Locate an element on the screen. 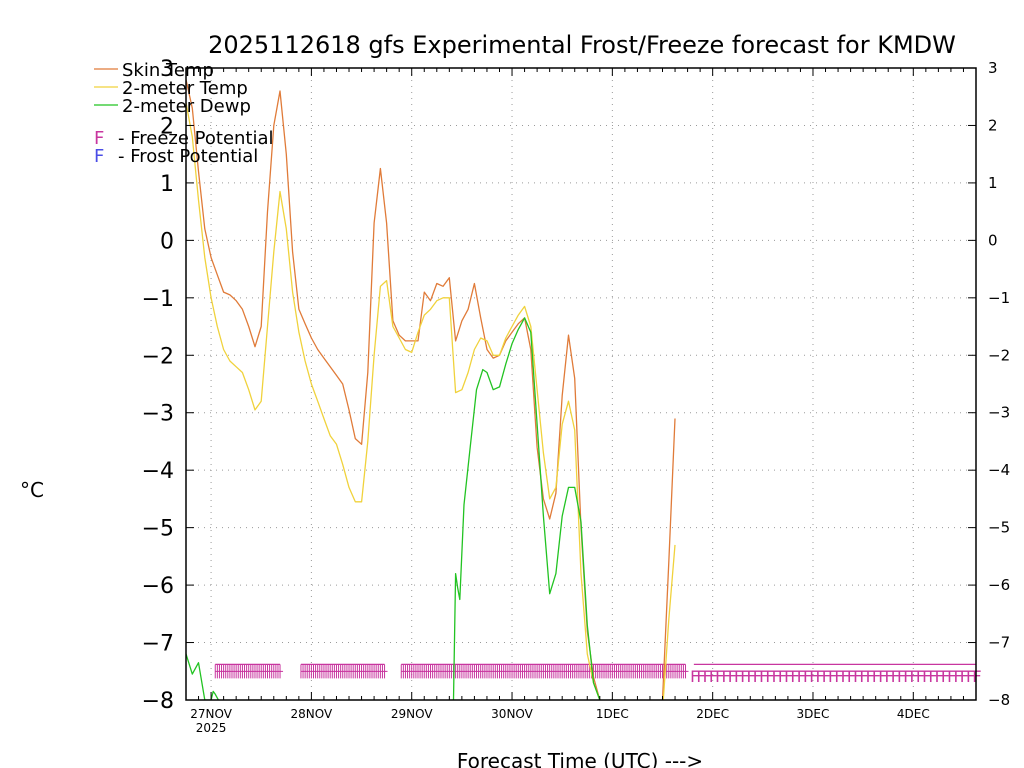 The height and width of the screenshot is (768, 1024). y-tick-label-right: −6 is located at coordinates (999, 585).